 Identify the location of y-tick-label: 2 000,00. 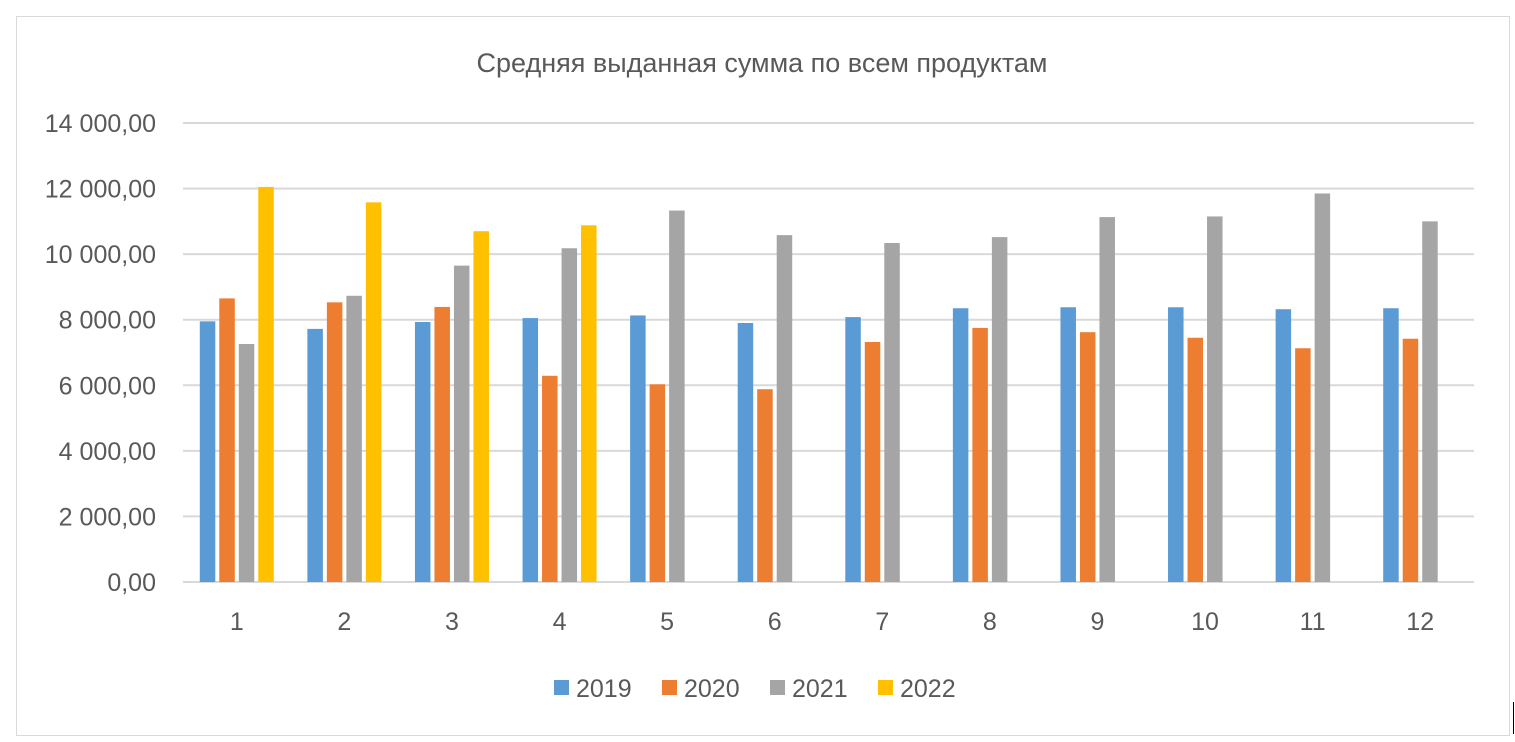
(107, 517).